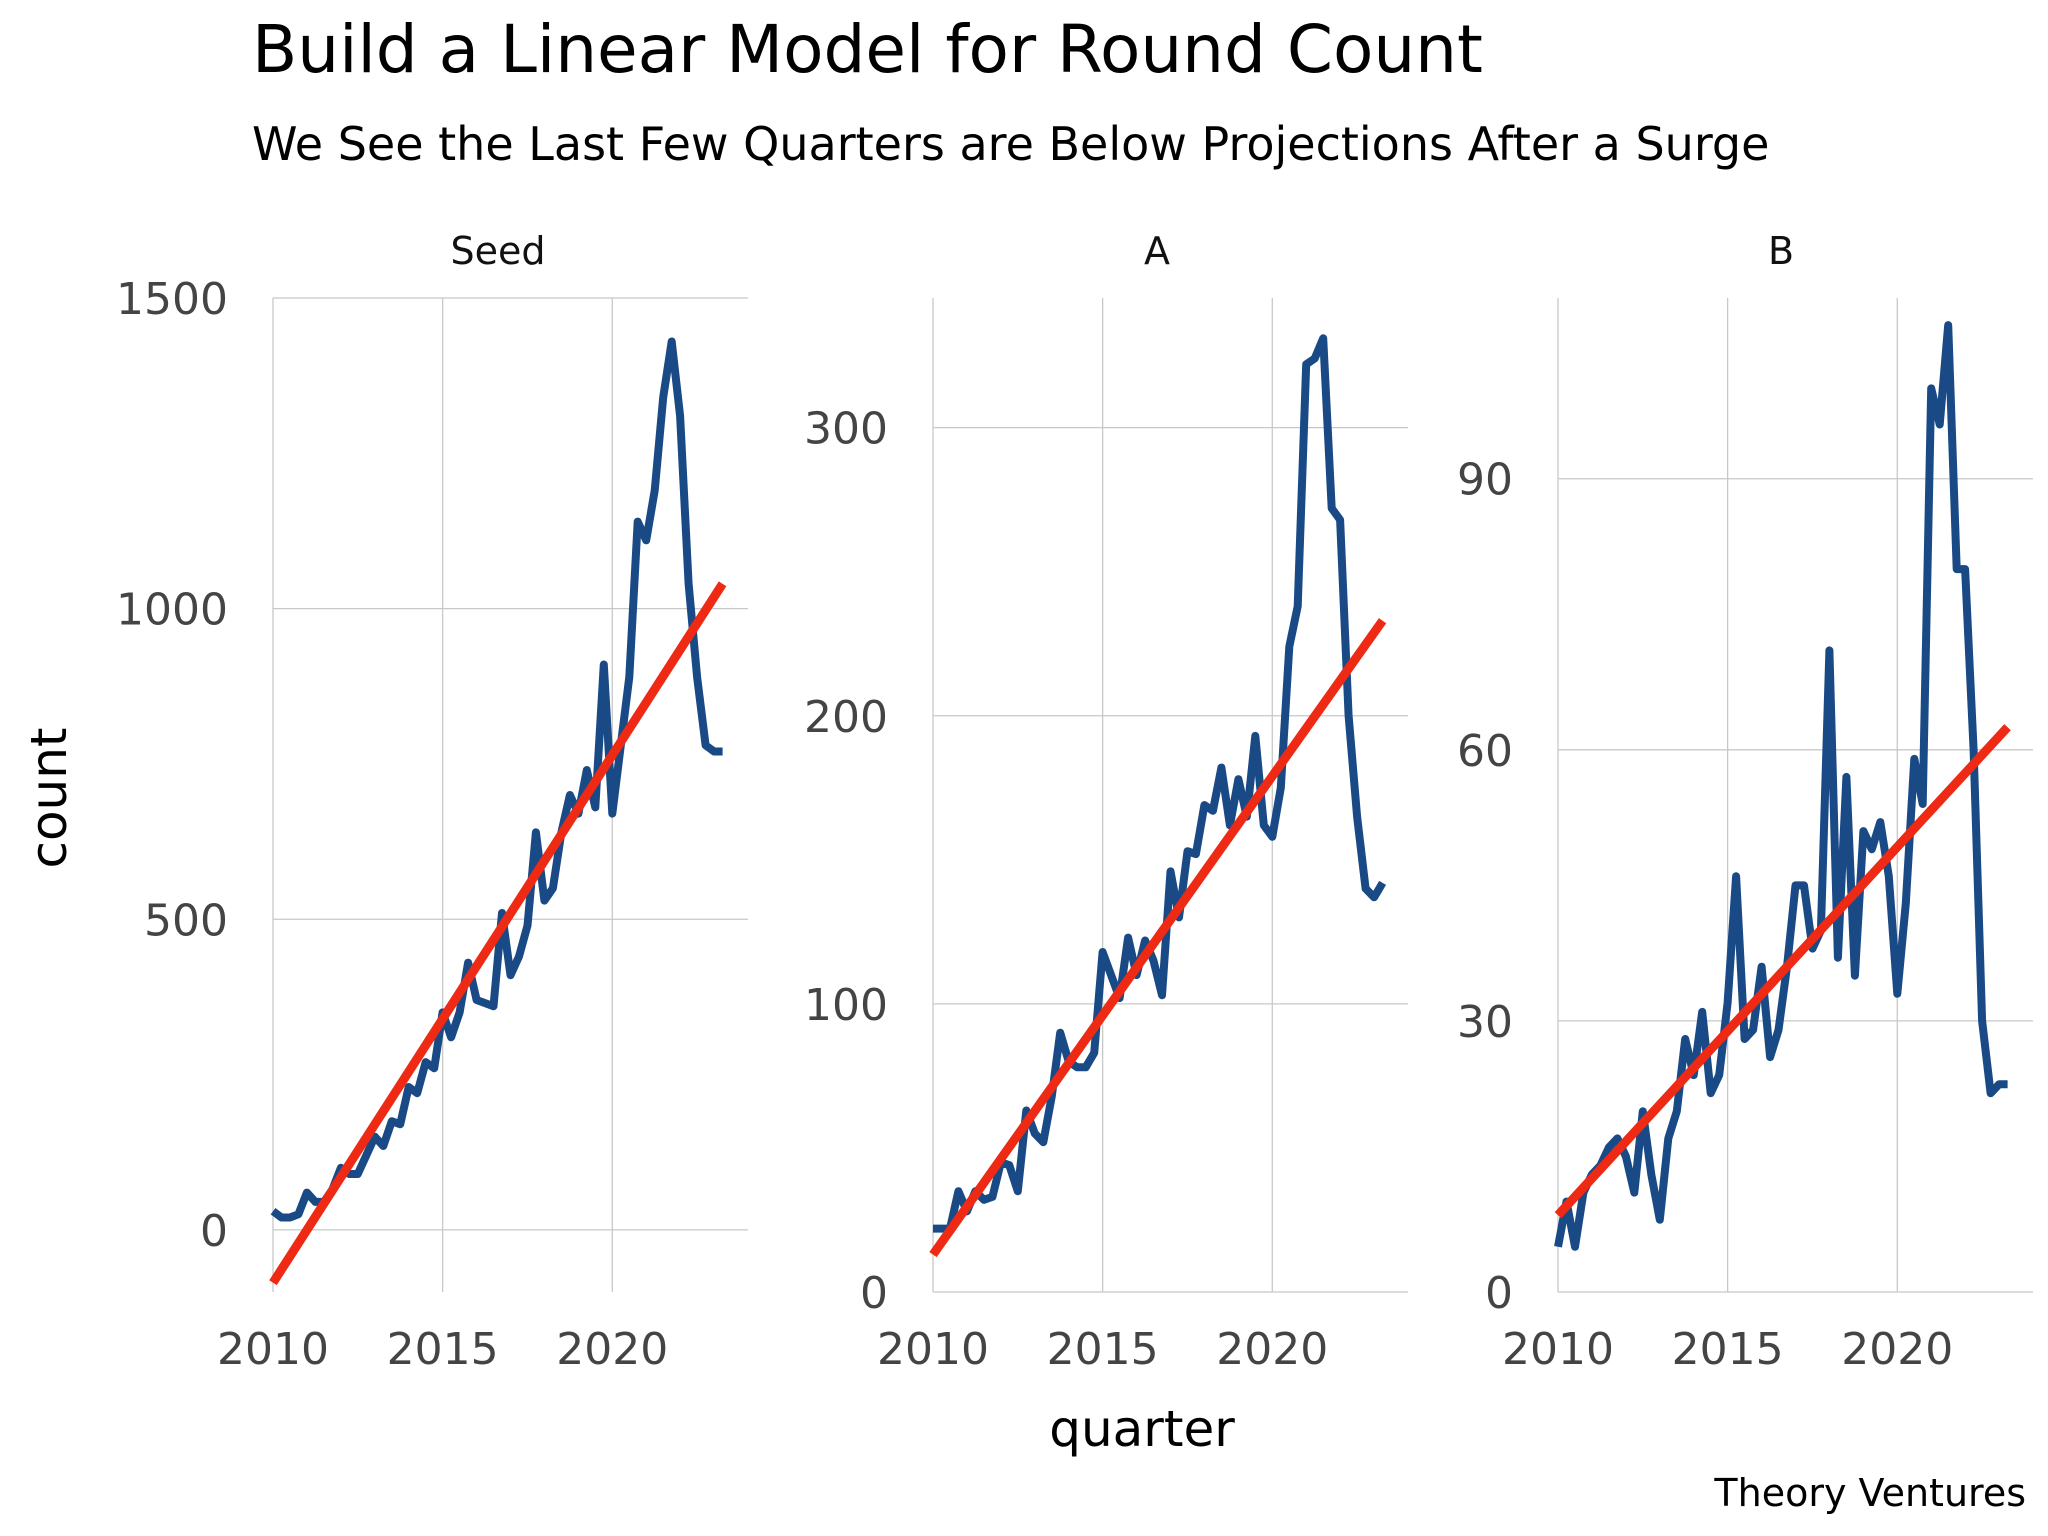  I want to click on facet-label: Seed, so click(498, 251).